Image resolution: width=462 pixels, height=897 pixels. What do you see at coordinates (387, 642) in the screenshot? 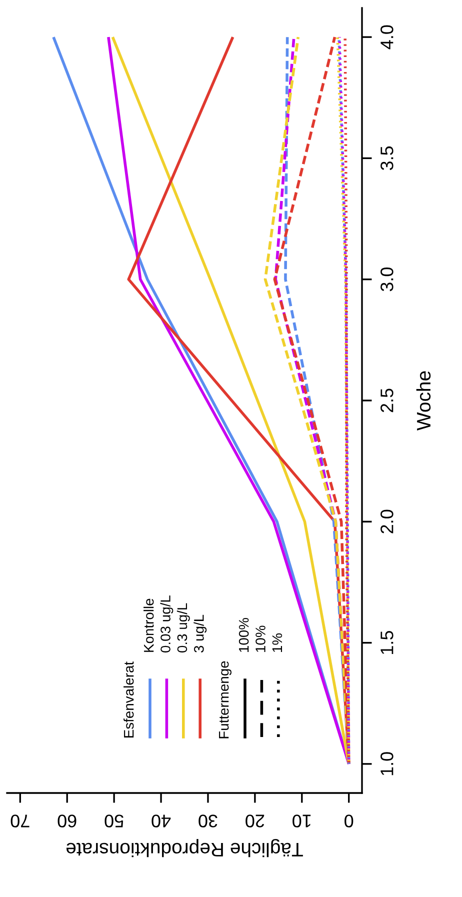
I see `y-tick-label: 1.5` at bounding box center [387, 642].